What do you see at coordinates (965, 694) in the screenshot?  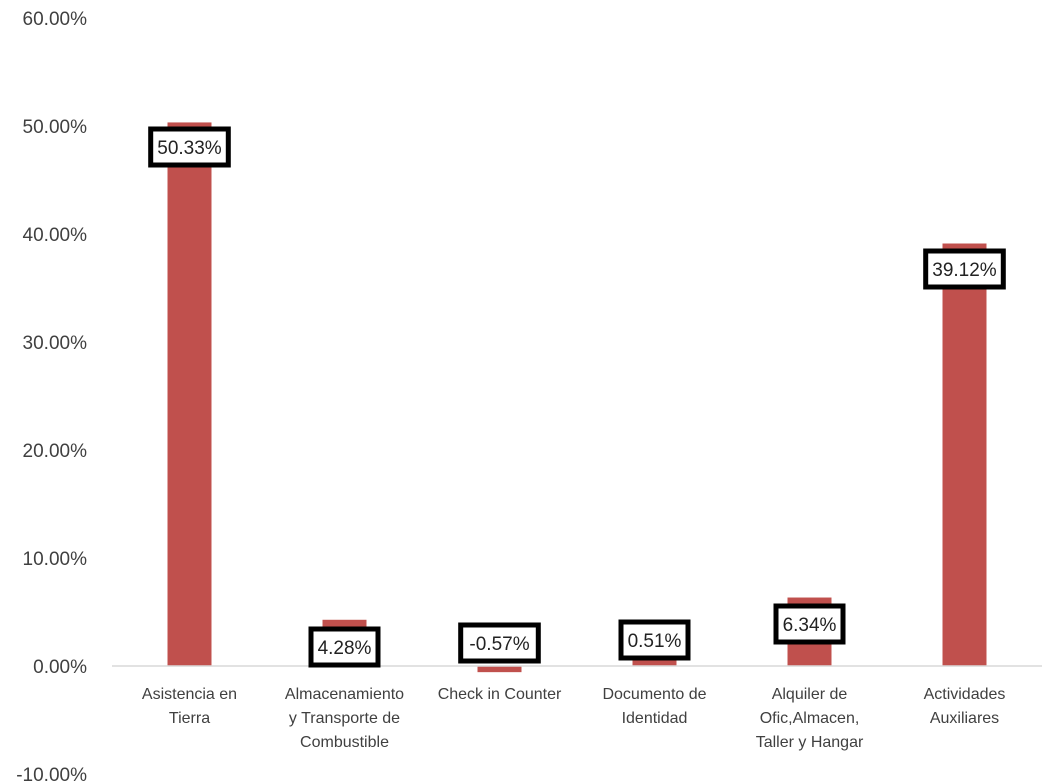 I see `x-category-label-line: Actividades` at bounding box center [965, 694].